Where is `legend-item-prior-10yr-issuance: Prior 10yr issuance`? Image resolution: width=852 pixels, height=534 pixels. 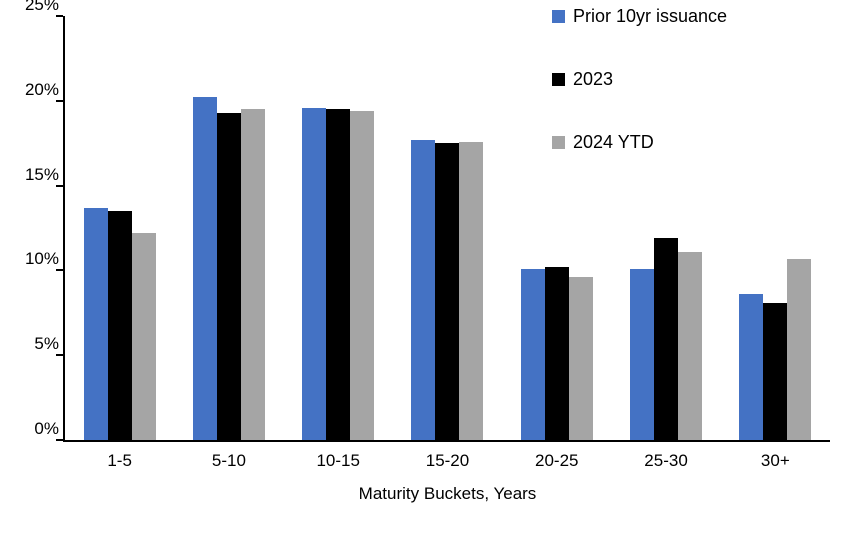
legend-item-prior-10yr-issuance: Prior 10yr issuance is located at coordinates (639, 16).